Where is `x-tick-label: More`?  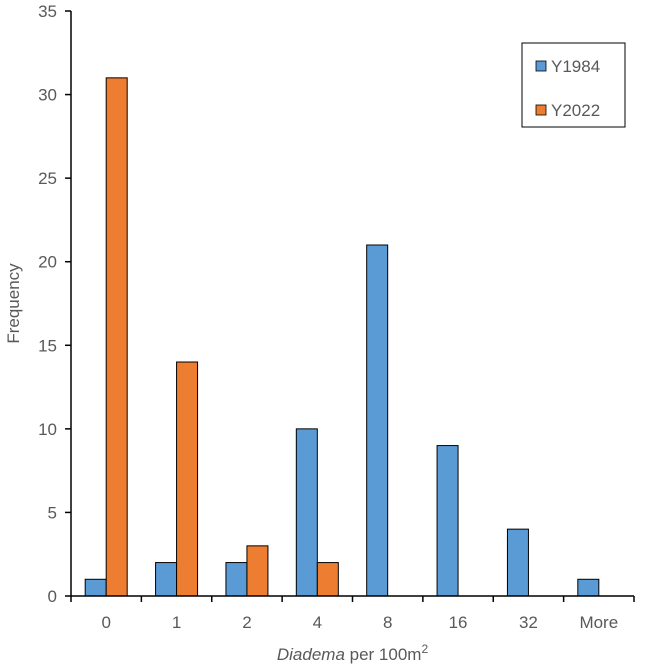
x-tick-label: More is located at coordinates (598, 622).